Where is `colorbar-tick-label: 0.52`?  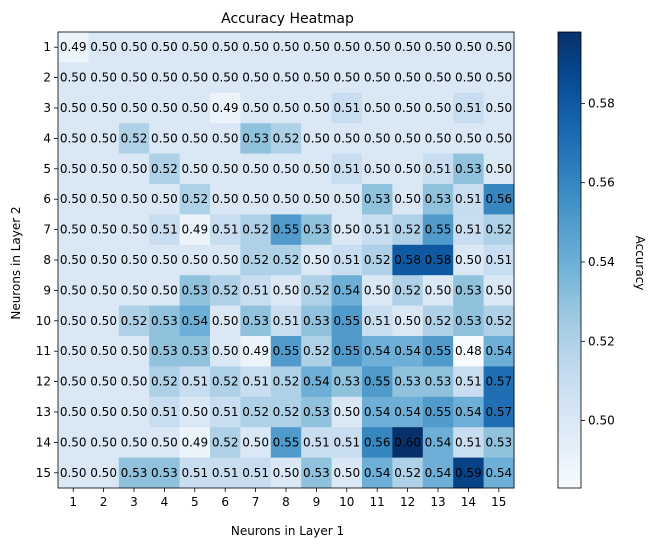
colorbar-tick-label: 0.52 is located at coordinates (601, 341).